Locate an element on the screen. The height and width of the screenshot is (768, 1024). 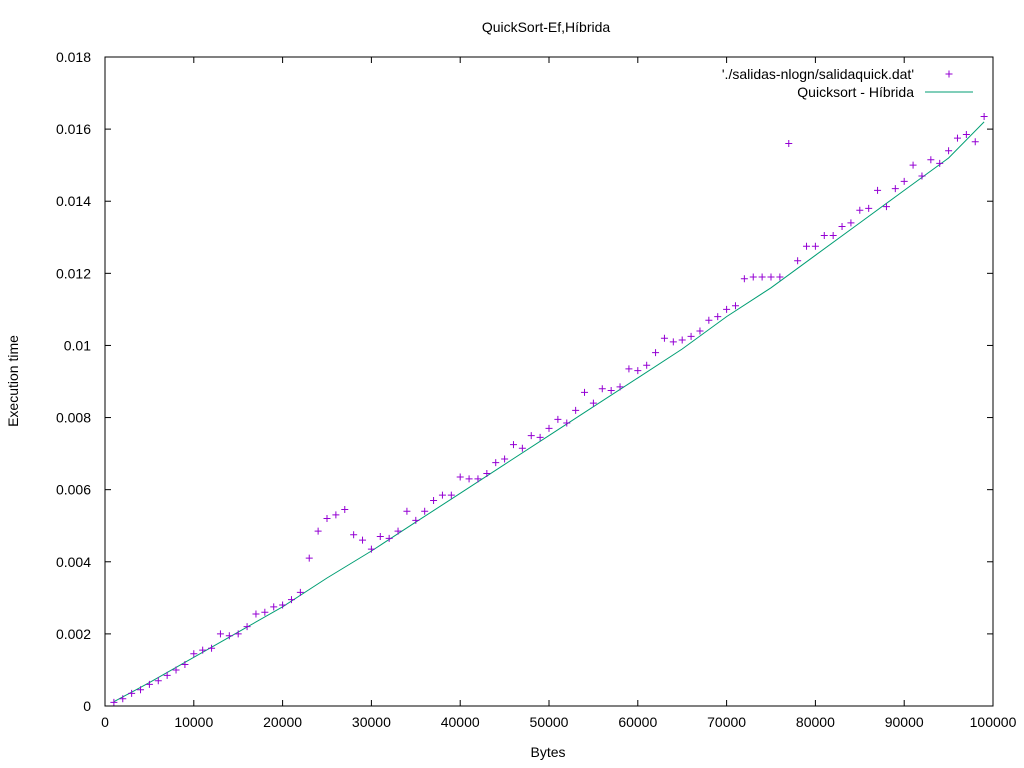
x-tick-label: 40000 is located at coordinates (460, 722).